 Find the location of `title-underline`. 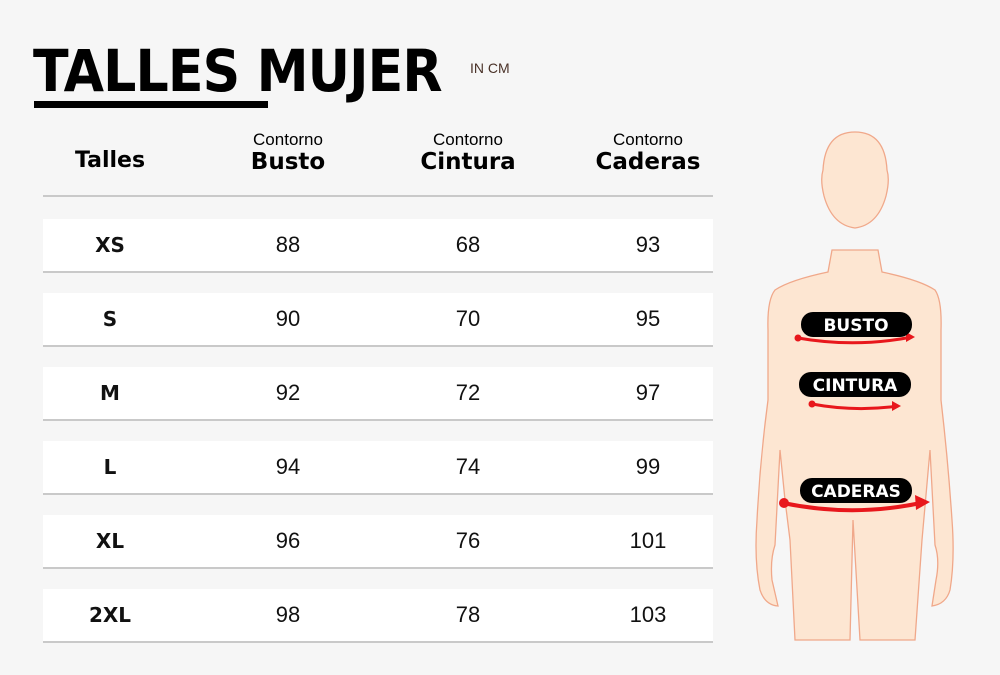

title-underline is located at coordinates (151, 104).